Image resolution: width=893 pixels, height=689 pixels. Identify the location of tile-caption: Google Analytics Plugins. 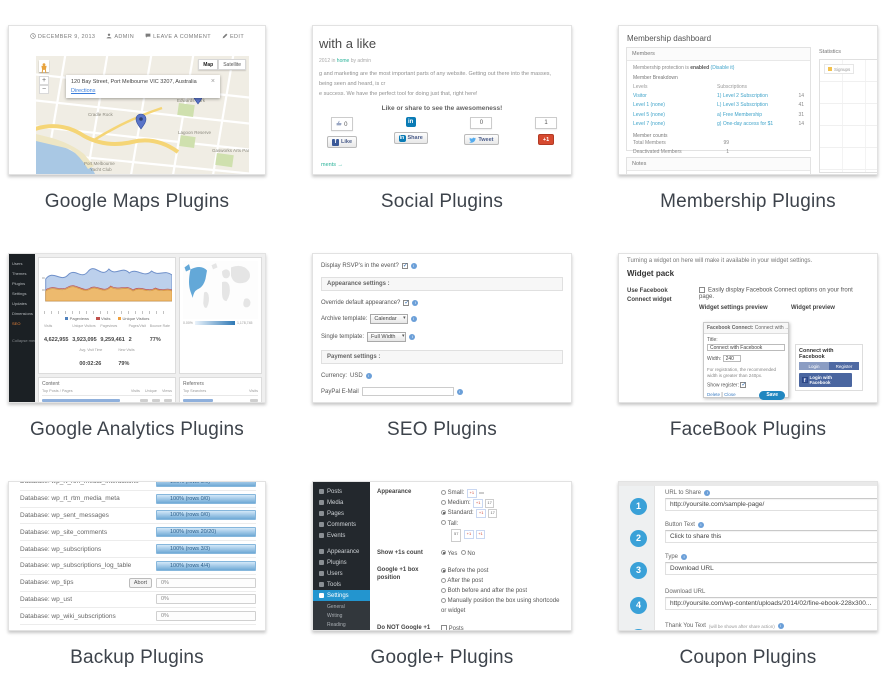
(137, 429).